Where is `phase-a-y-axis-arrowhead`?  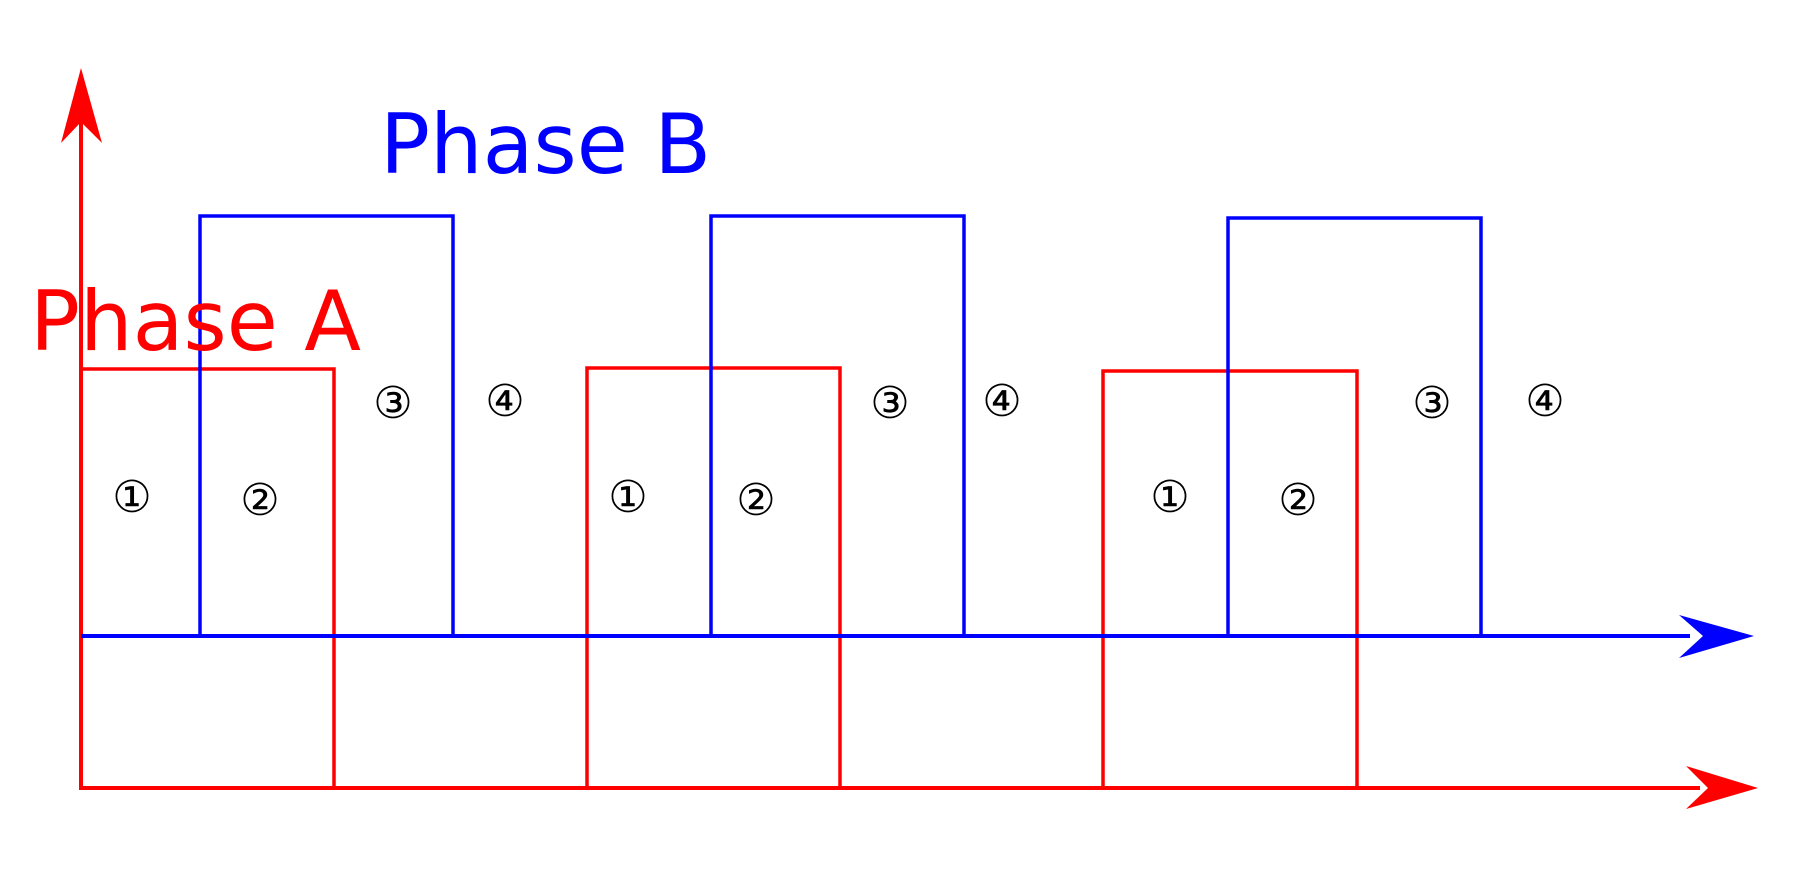
phase-a-y-axis-arrowhead is located at coordinates (81, 105).